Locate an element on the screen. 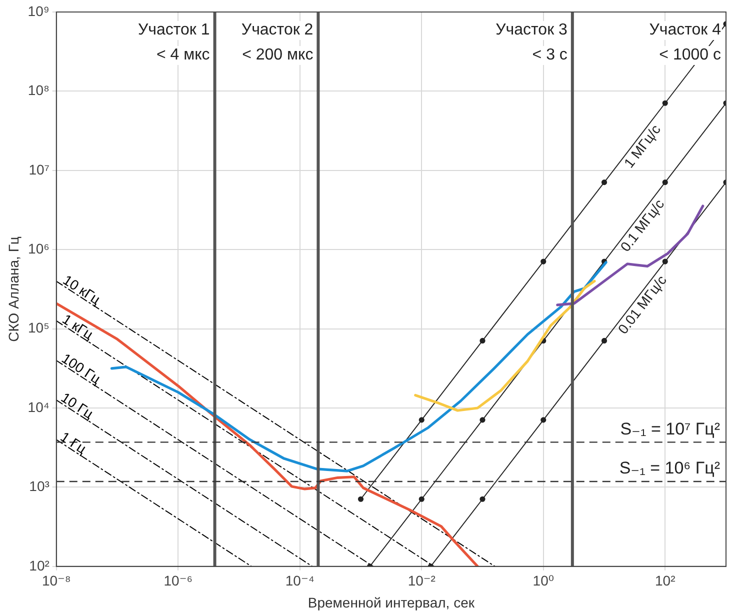  x-tick-label: 10⁻⁶ is located at coordinates (178, 580).